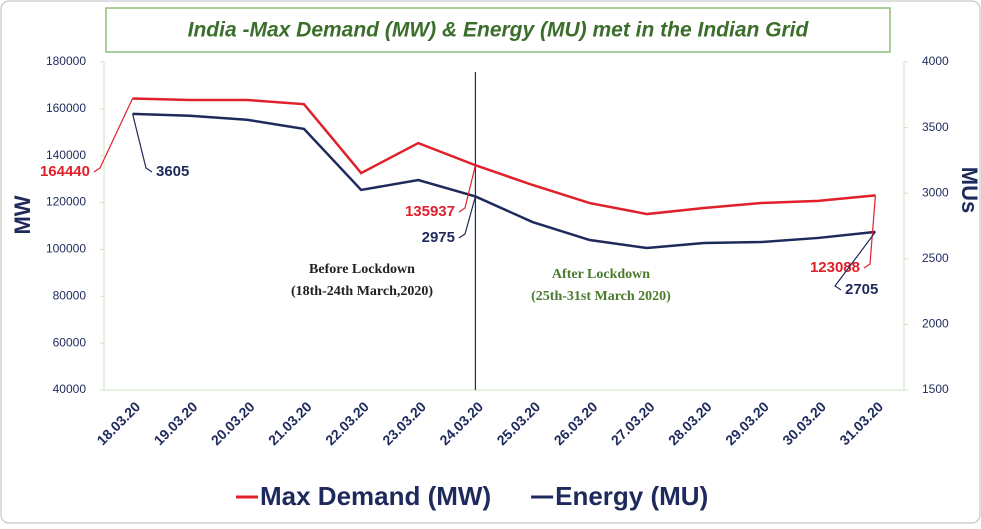 This screenshot has width=981, height=529. Describe the element at coordinates (861, 289) in the screenshot. I see `data-label: 2705` at that location.